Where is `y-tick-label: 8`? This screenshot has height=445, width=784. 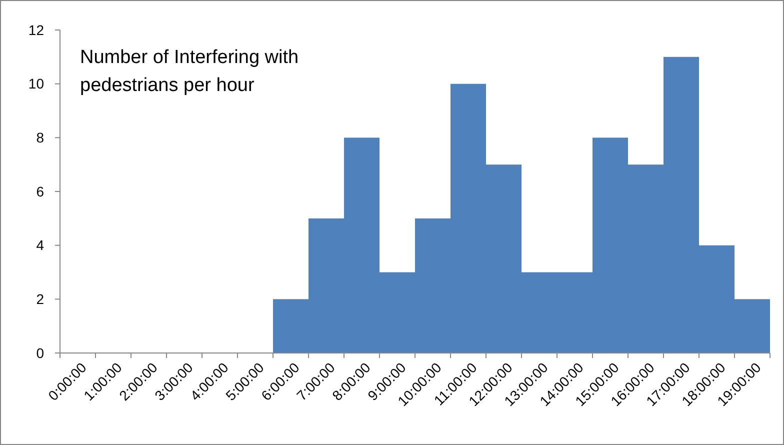
y-tick-label: 8 is located at coordinates (40, 138).